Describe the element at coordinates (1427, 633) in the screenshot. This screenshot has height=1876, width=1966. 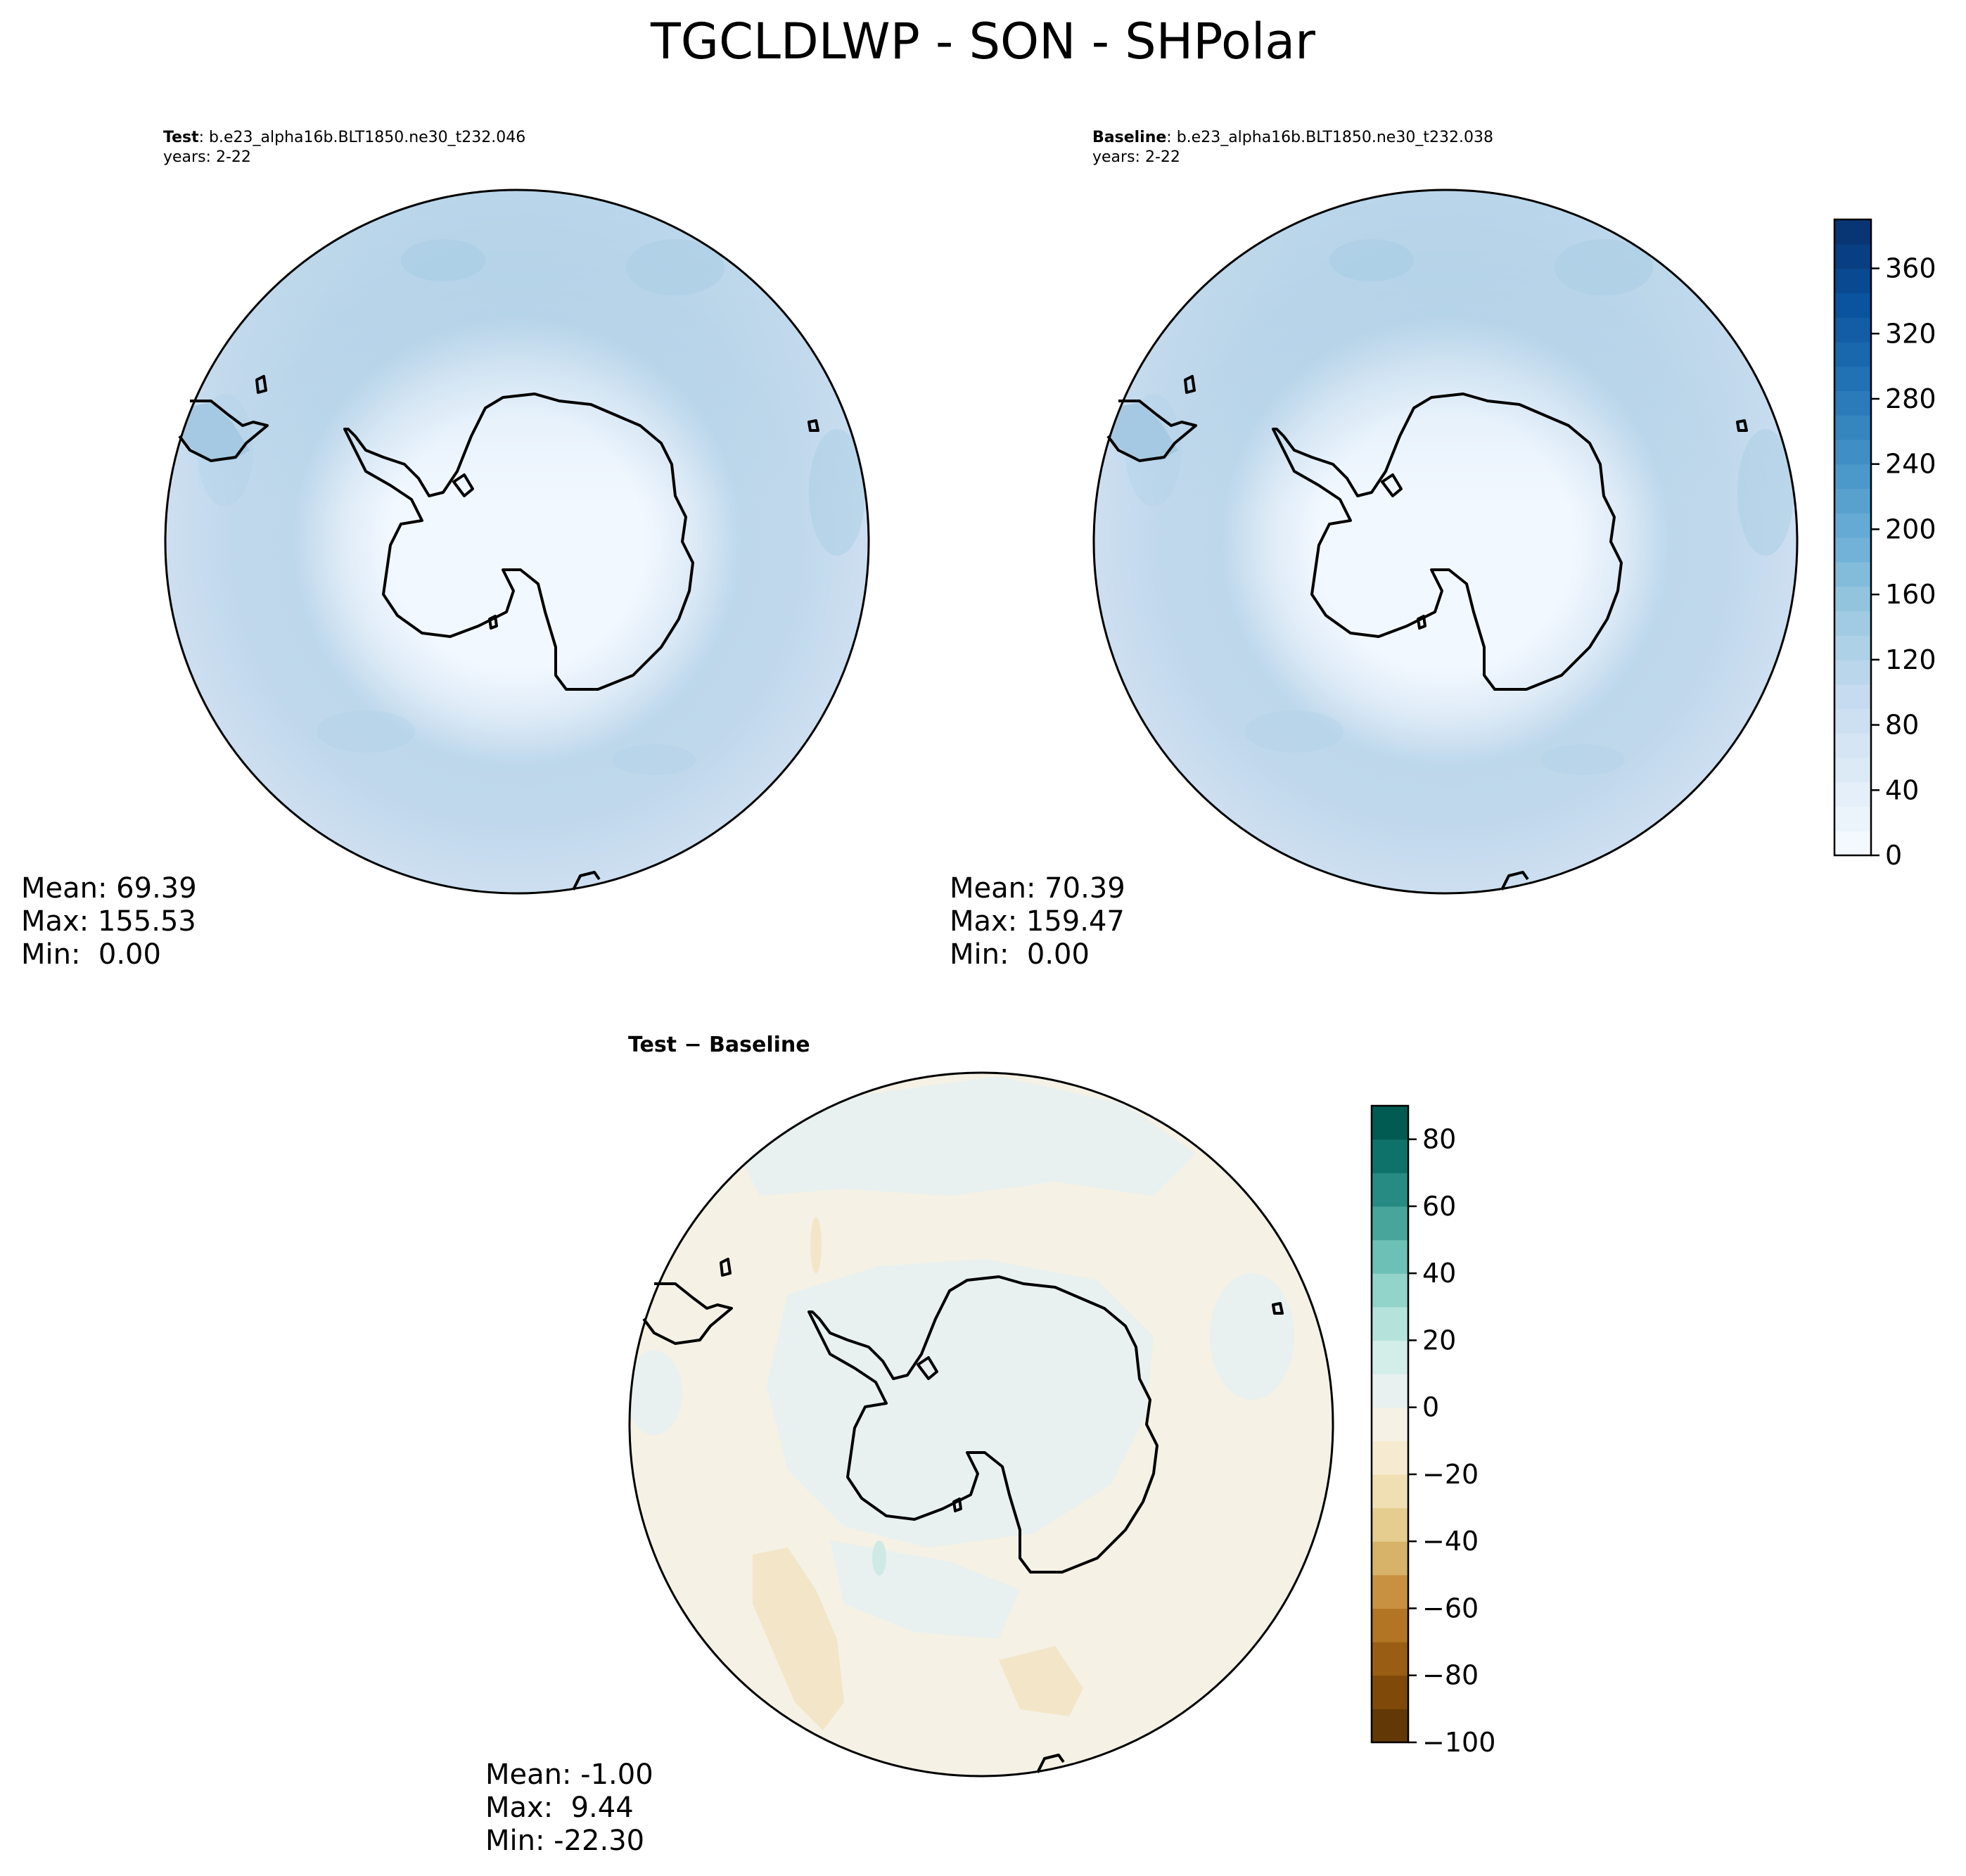
I see `baseline-coastline` at that location.